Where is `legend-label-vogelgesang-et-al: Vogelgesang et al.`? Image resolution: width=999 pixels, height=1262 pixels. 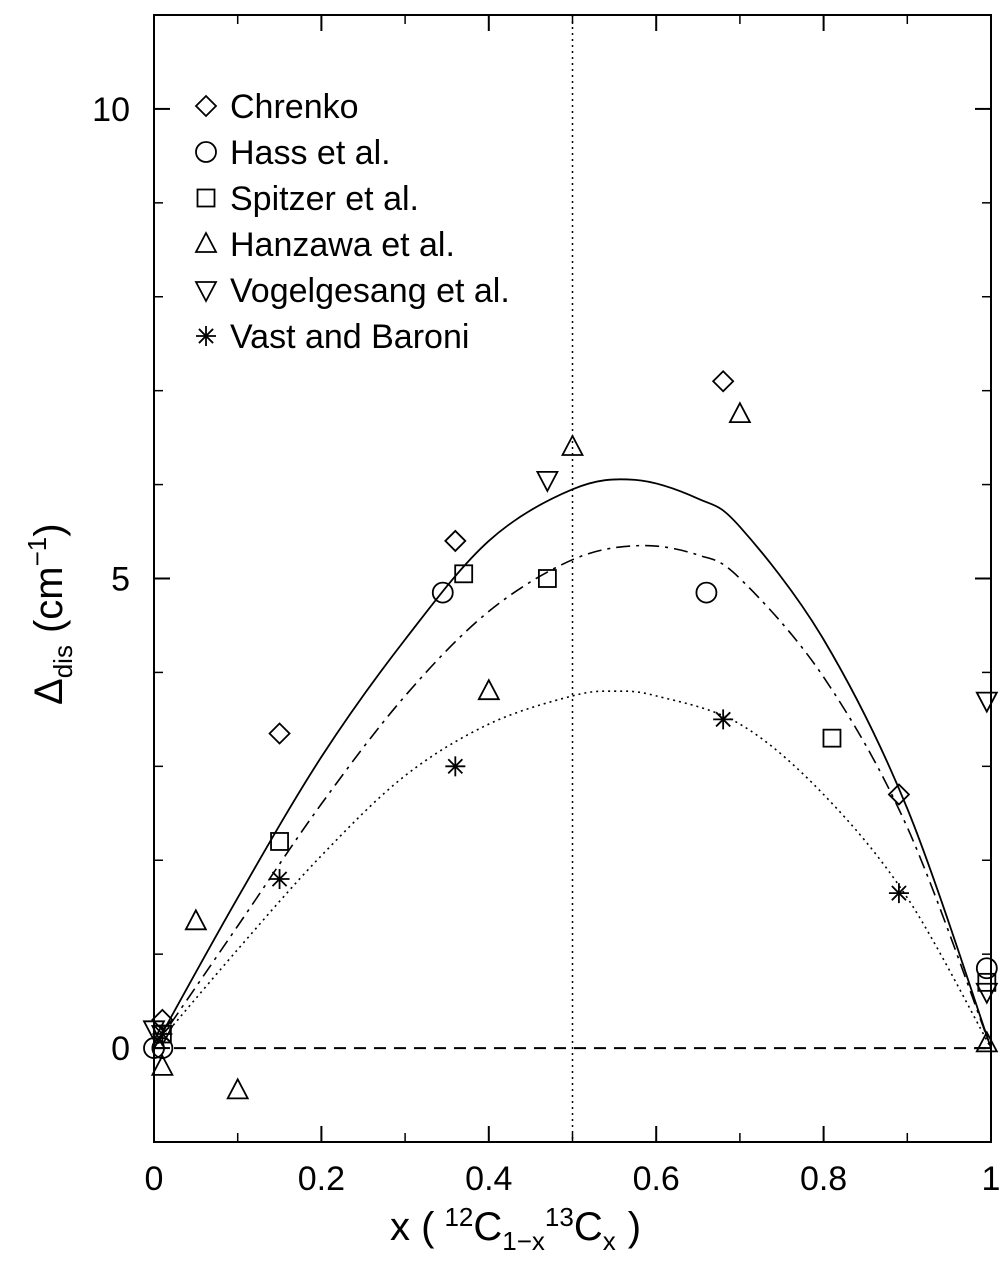
legend-label-vogelgesang-et-al: Vogelgesang et al. is located at coordinates (370, 291).